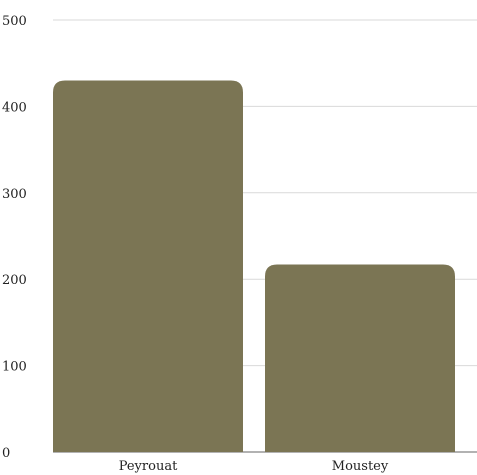 This screenshot has width=477, height=475. I want to click on y-tick-label: 400, so click(14, 107).